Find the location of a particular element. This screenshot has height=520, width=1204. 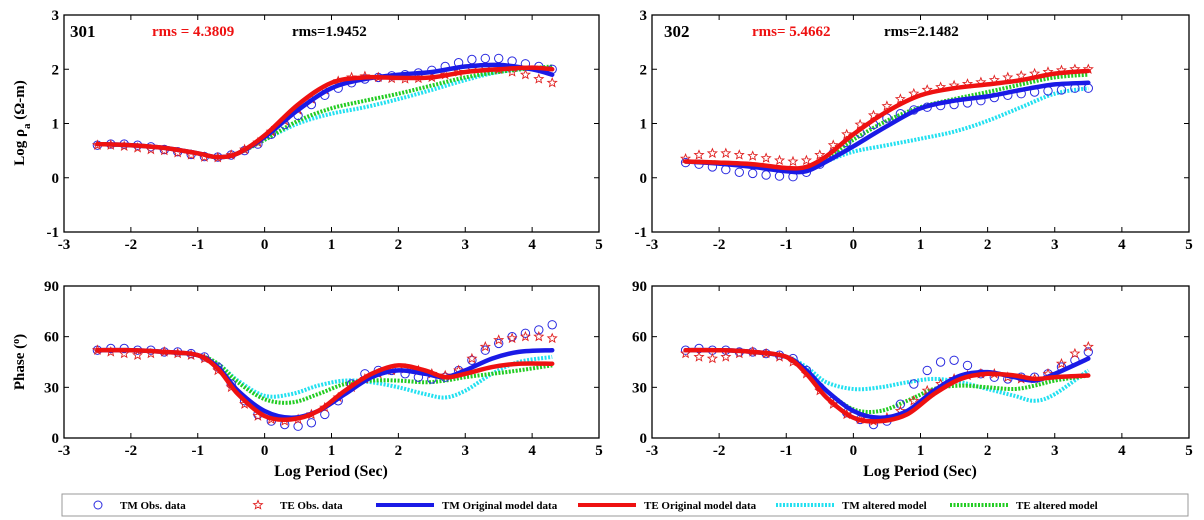

y-axis-label: Log ρa (Ω-m) is located at coordinates (22, 123).